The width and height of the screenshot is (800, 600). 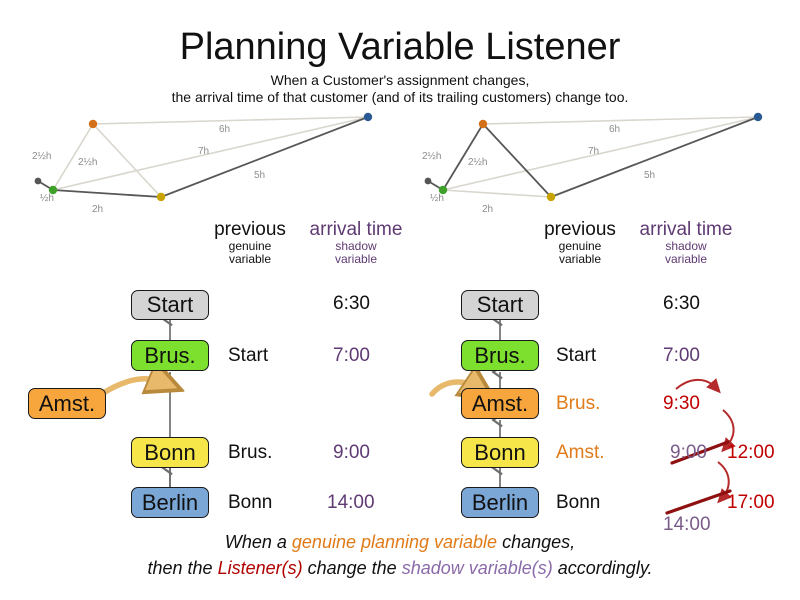 I want to click on chain-box-berlin-right: Berlin, so click(x=500, y=502).